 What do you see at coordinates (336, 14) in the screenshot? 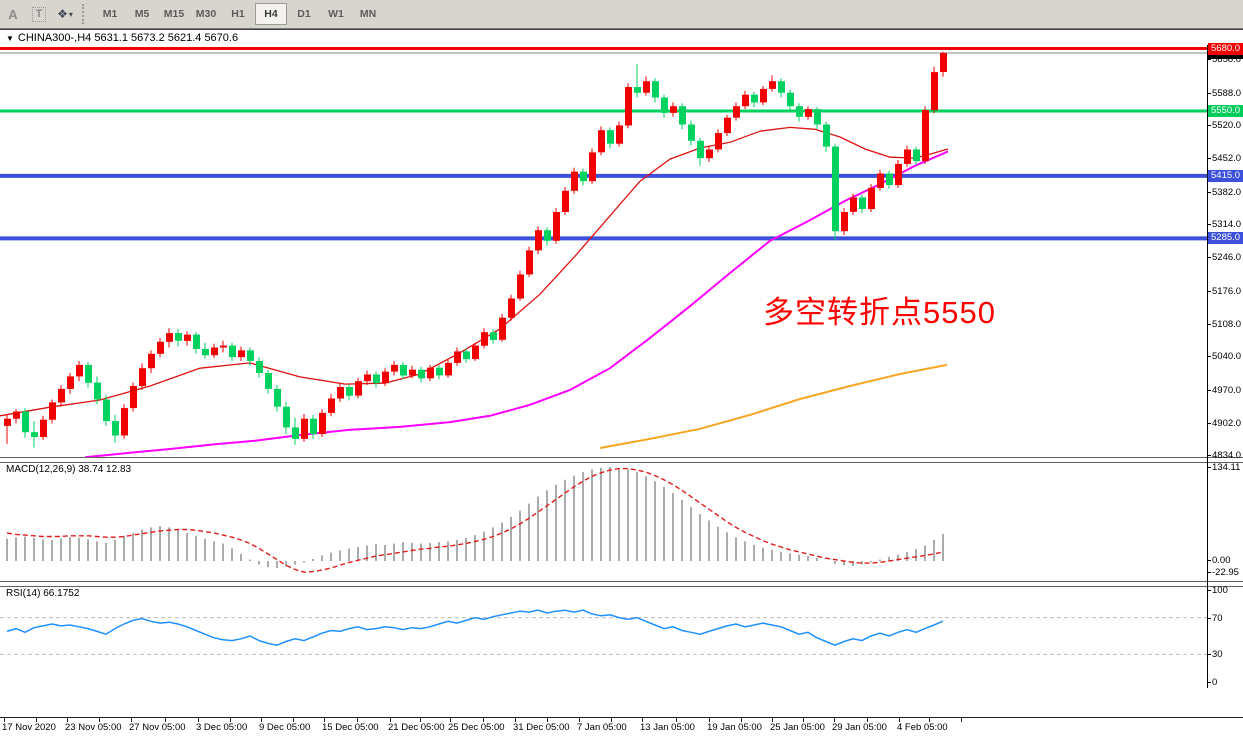
I see `timeframe-button-W1: W1` at bounding box center [336, 14].